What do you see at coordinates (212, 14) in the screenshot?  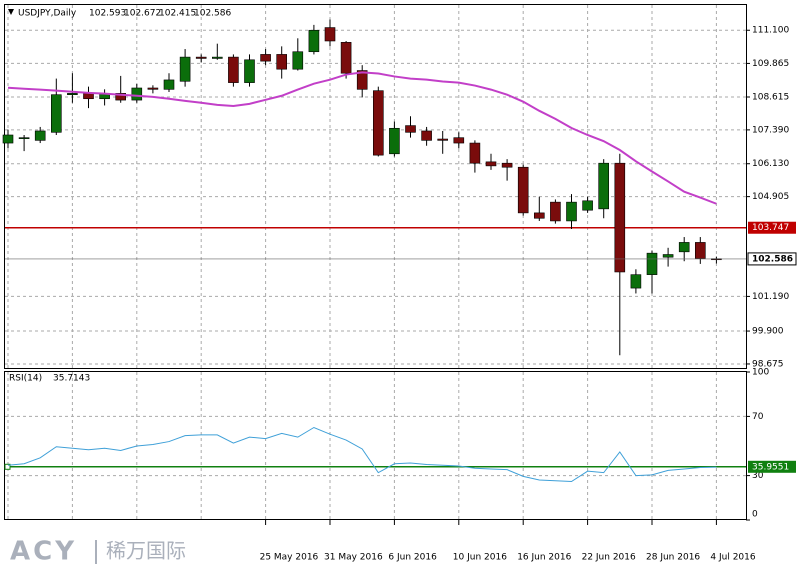 I see `header-close: 102.586` at bounding box center [212, 14].